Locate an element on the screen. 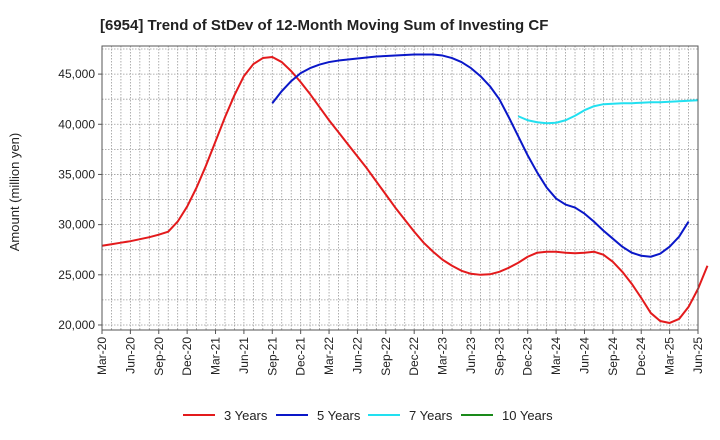  x-tick-label: Sep-22 is located at coordinates (386, 356).